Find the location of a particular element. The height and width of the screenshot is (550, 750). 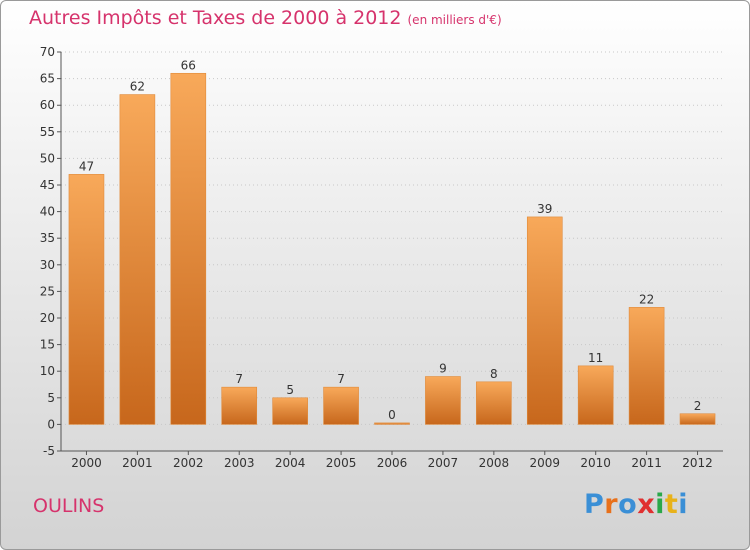

y-tick-label: 0 is located at coordinates (51, 424).